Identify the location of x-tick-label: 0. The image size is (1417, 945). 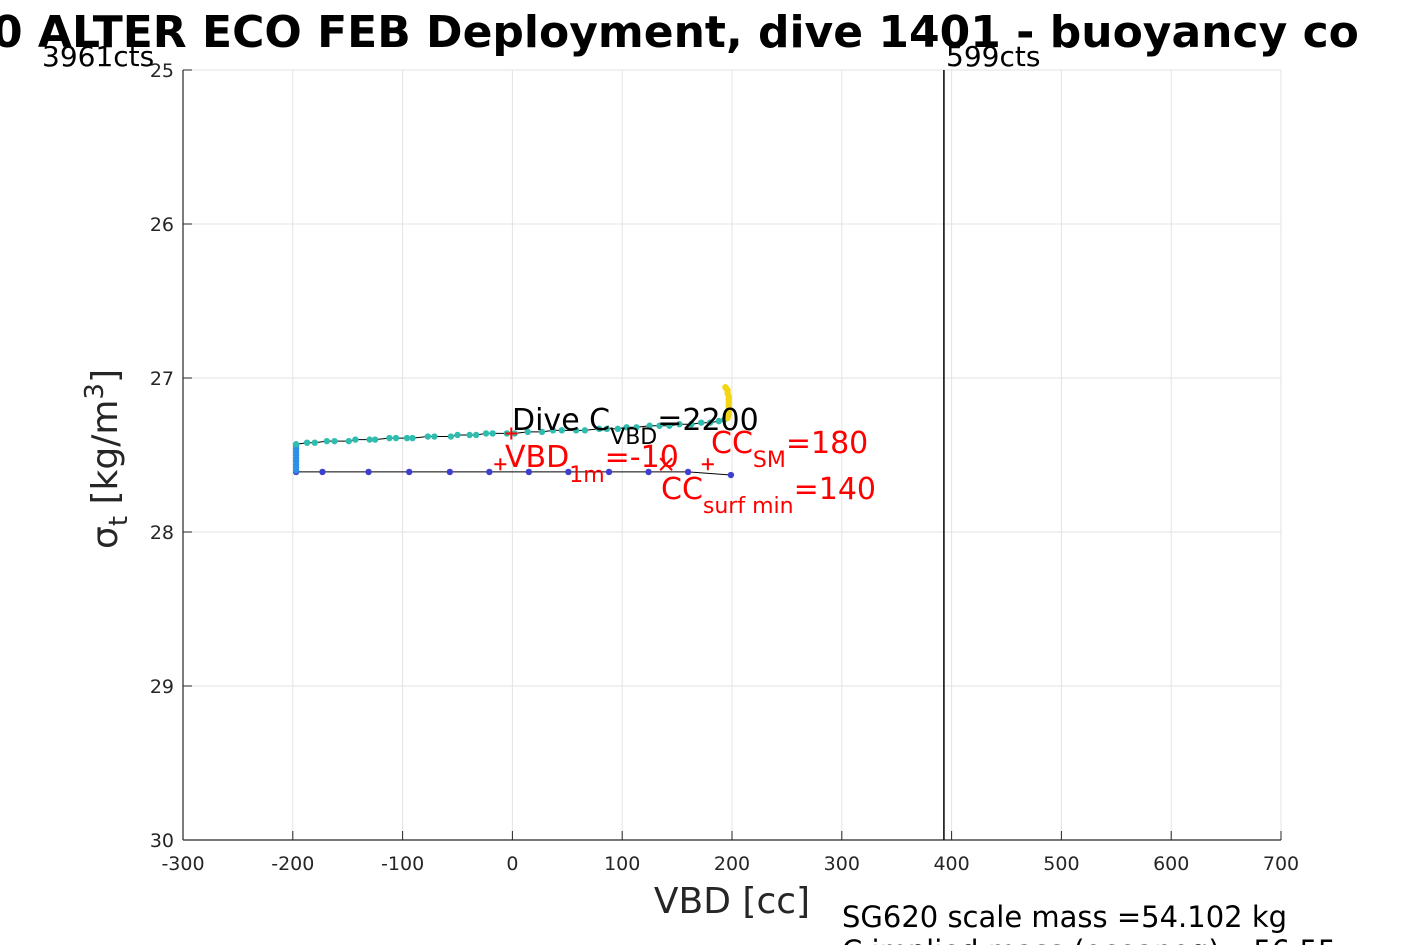
(512, 864).